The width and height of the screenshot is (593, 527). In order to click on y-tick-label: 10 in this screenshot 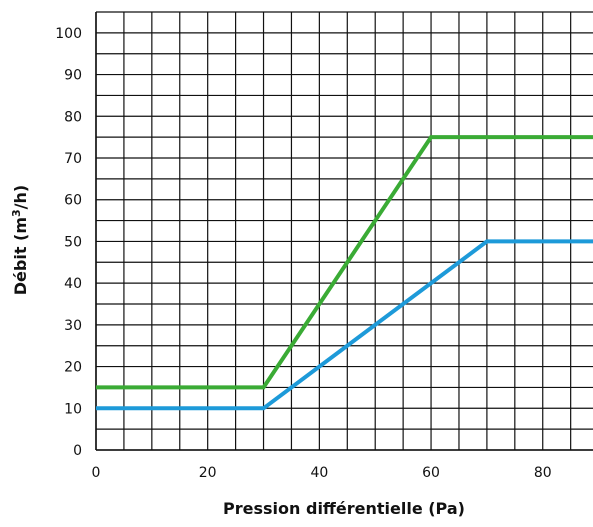, I will do `click(73, 409)`.